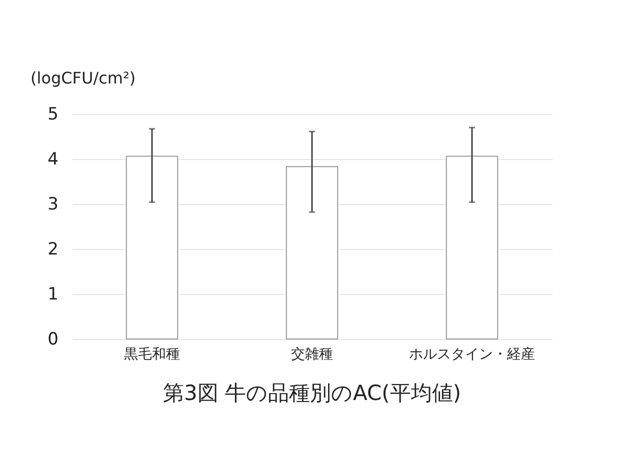 The width and height of the screenshot is (620, 466). What do you see at coordinates (53, 250) in the screenshot?
I see `y-tick-label: 2` at bounding box center [53, 250].